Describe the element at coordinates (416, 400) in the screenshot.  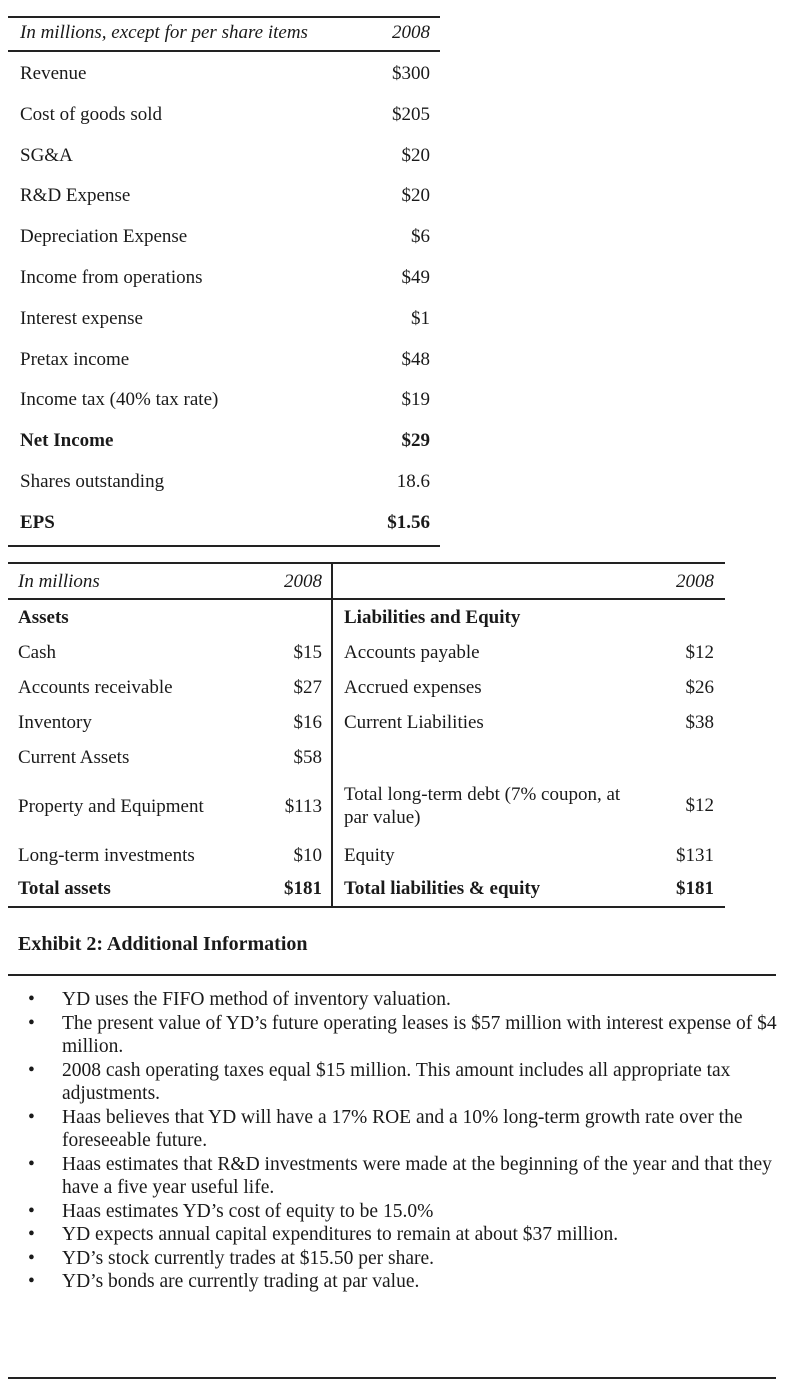
I see `row-value: $19` at that location.